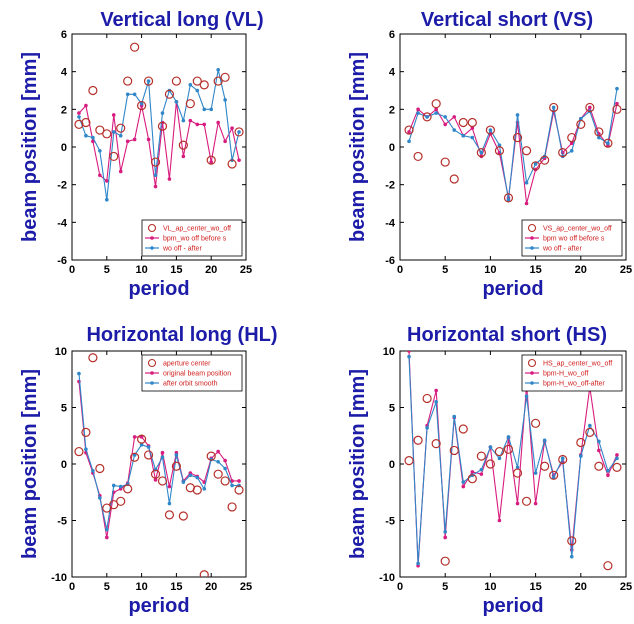 The height and width of the screenshot is (624, 634). Describe the element at coordinates (390, 223) in the screenshot. I see `y-tick-label: -4` at that location.